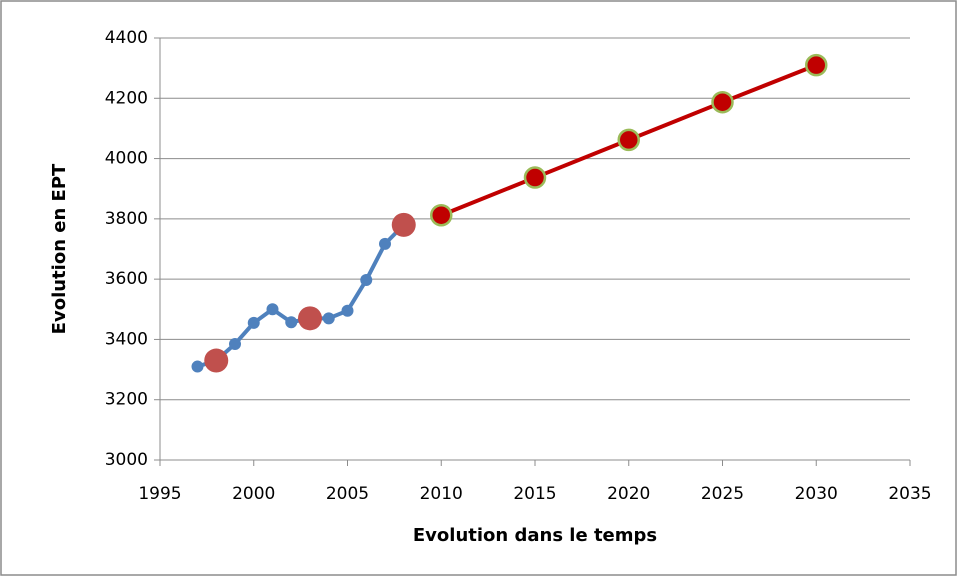  What do you see at coordinates (59, 248) in the screenshot?
I see `y-axis-label: Evolution en EPT` at bounding box center [59, 248].